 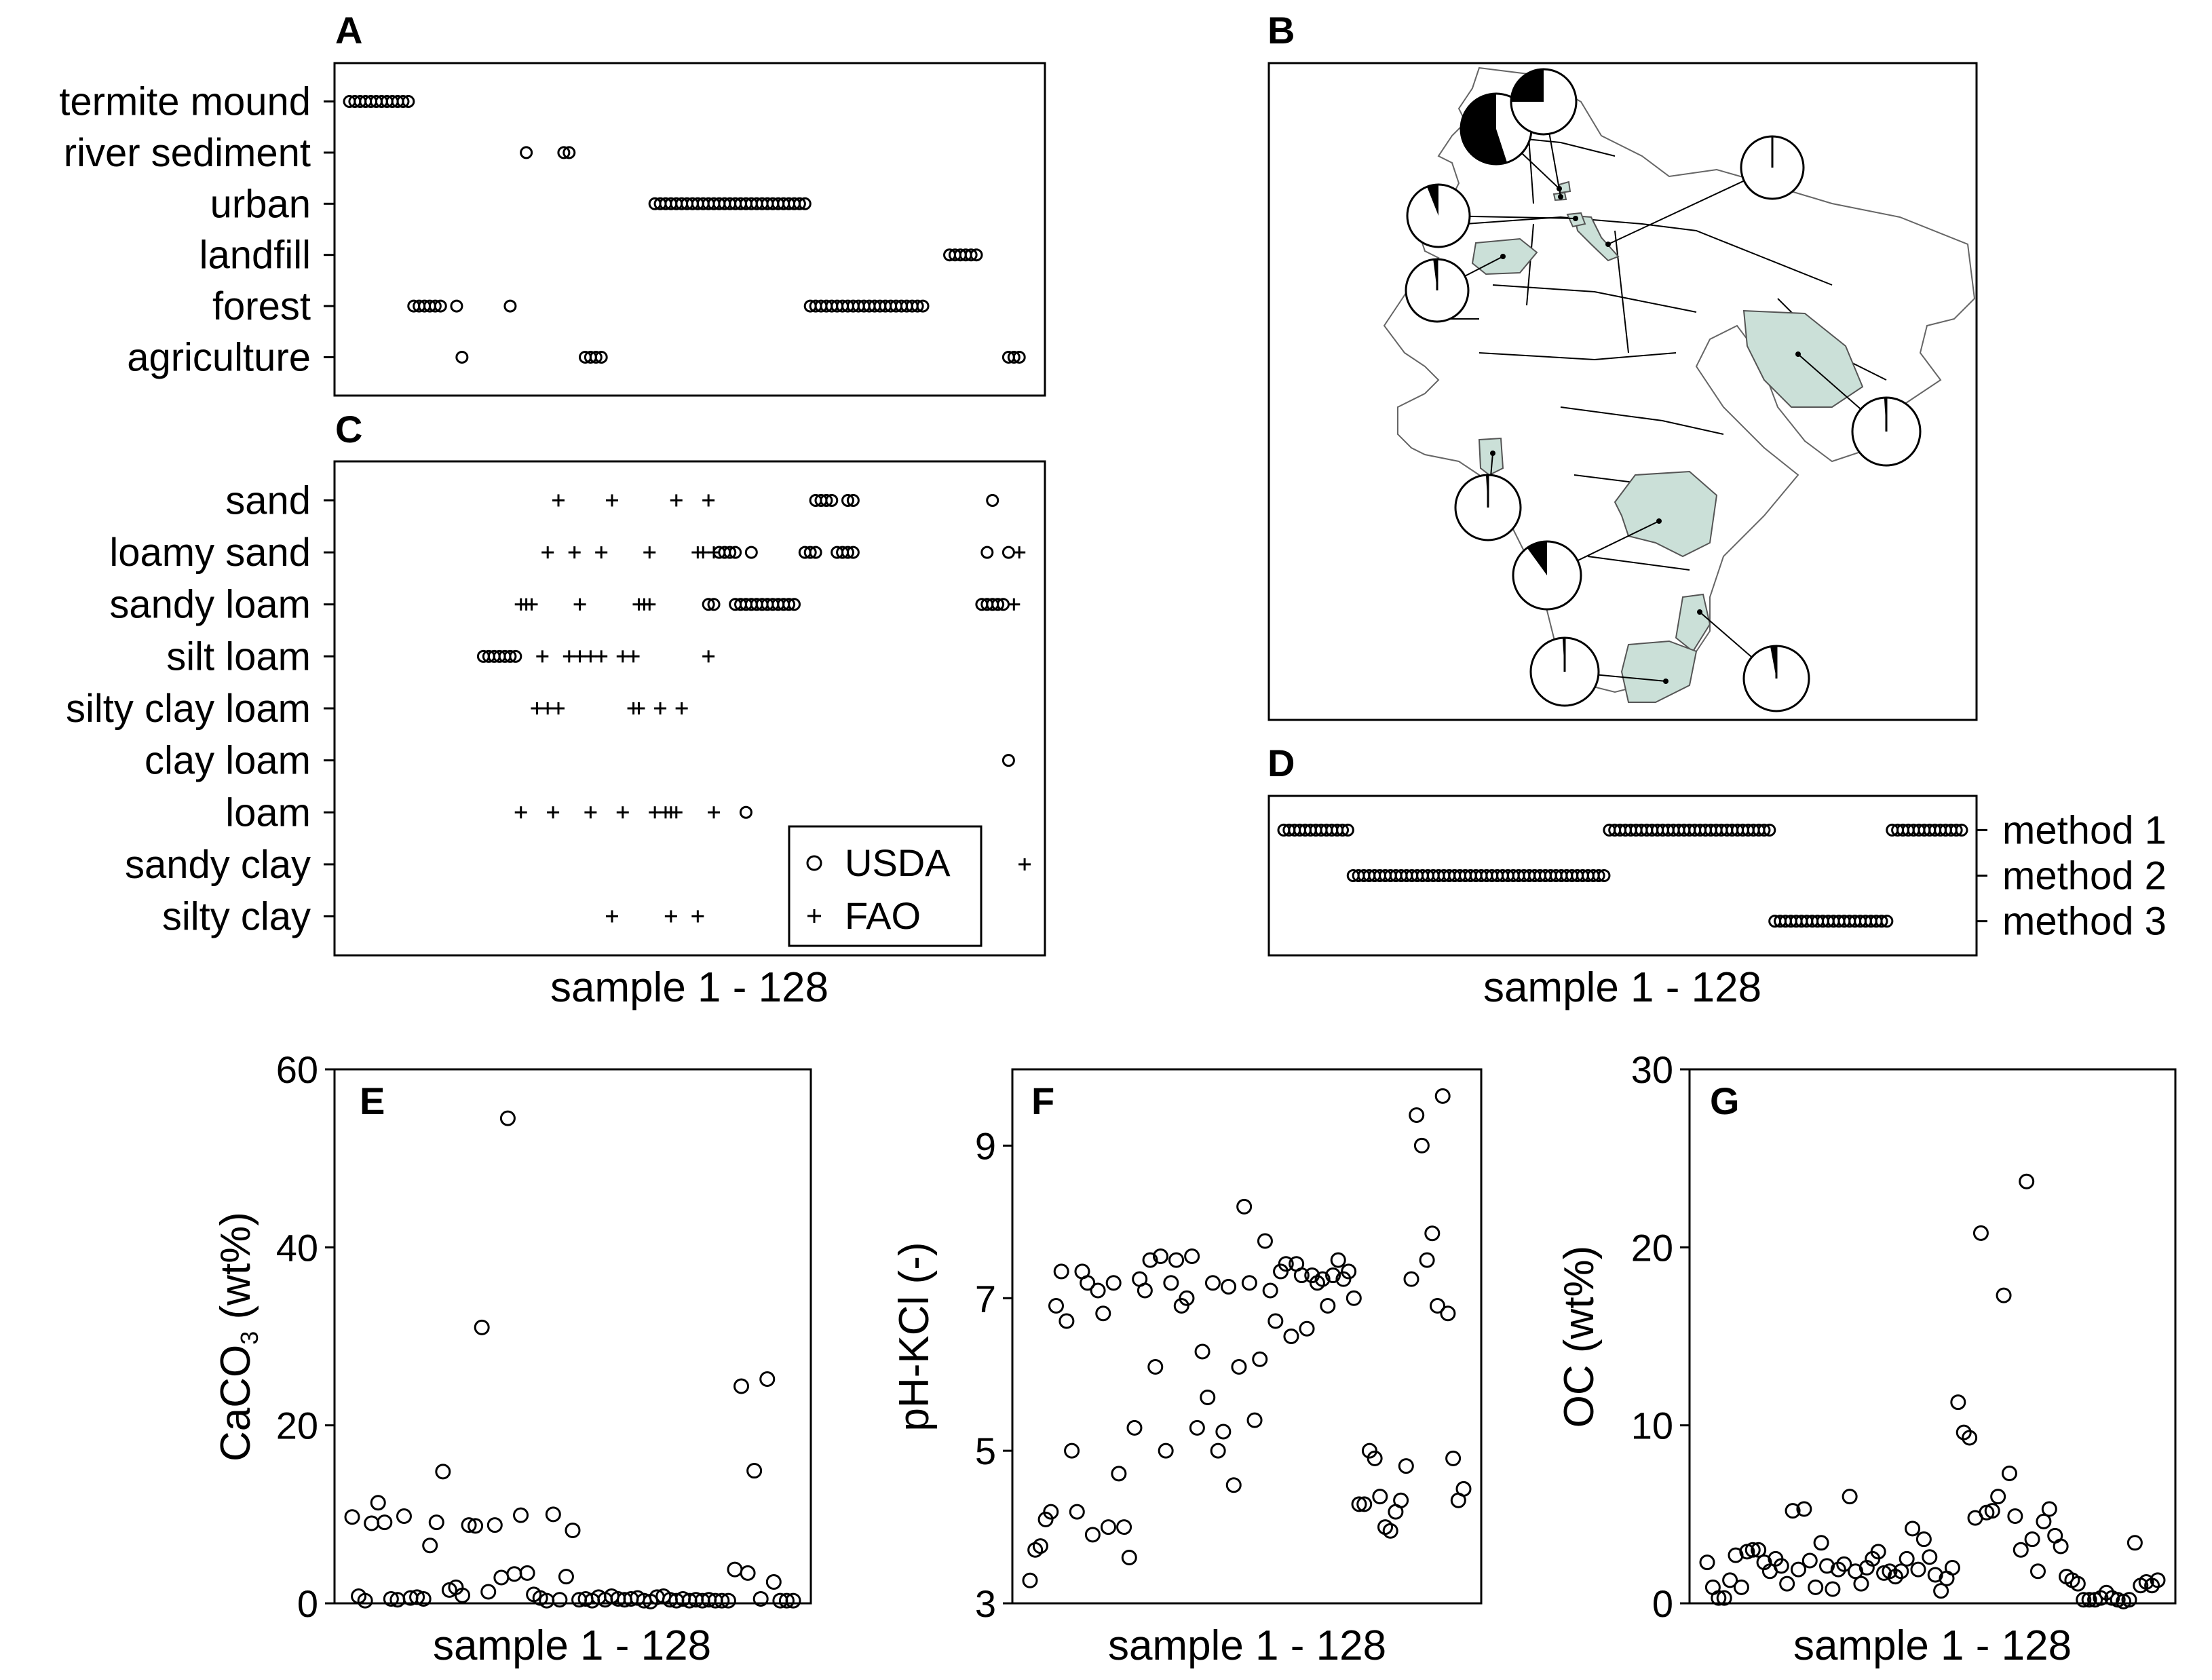 What do you see at coordinates (1659, 521) in the screenshot?
I see `location-dot-dr-congo` at bounding box center [1659, 521].